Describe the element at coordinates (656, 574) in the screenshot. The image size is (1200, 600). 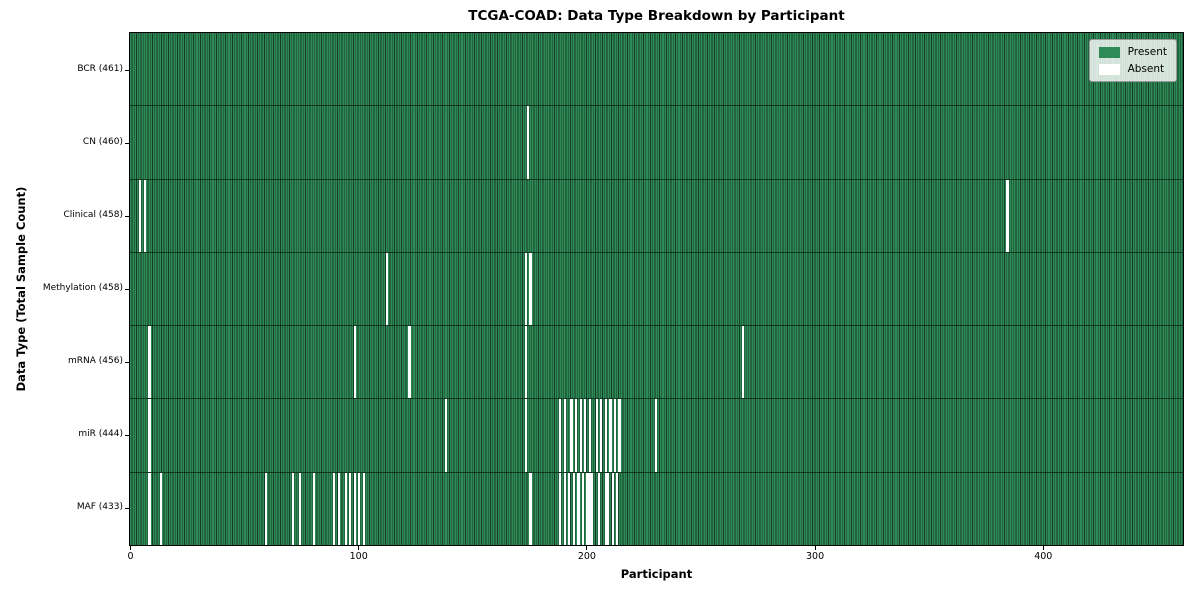
I see `x-axis-label: Participant` at that location.